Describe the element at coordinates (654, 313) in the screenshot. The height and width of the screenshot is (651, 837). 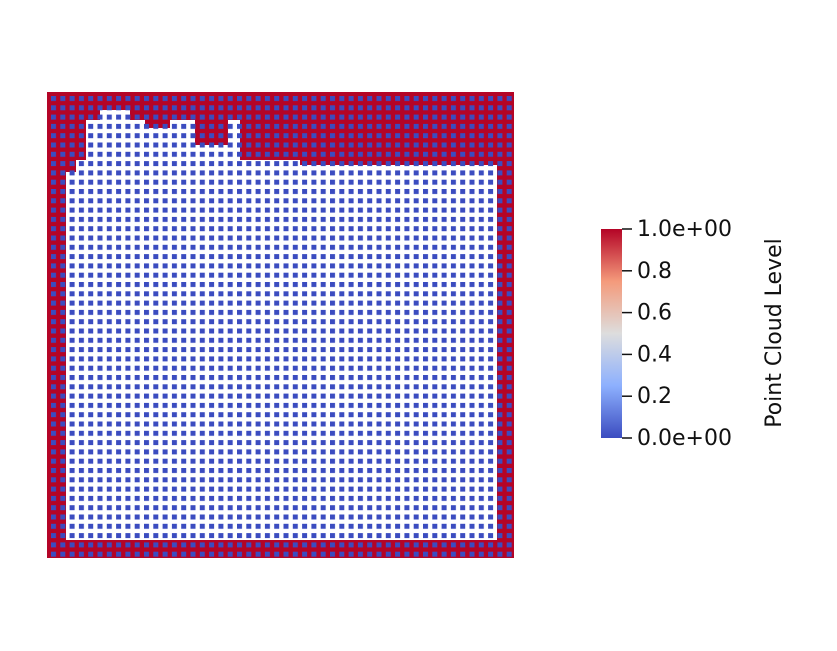
I see `tick-label: 0.6` at that location.